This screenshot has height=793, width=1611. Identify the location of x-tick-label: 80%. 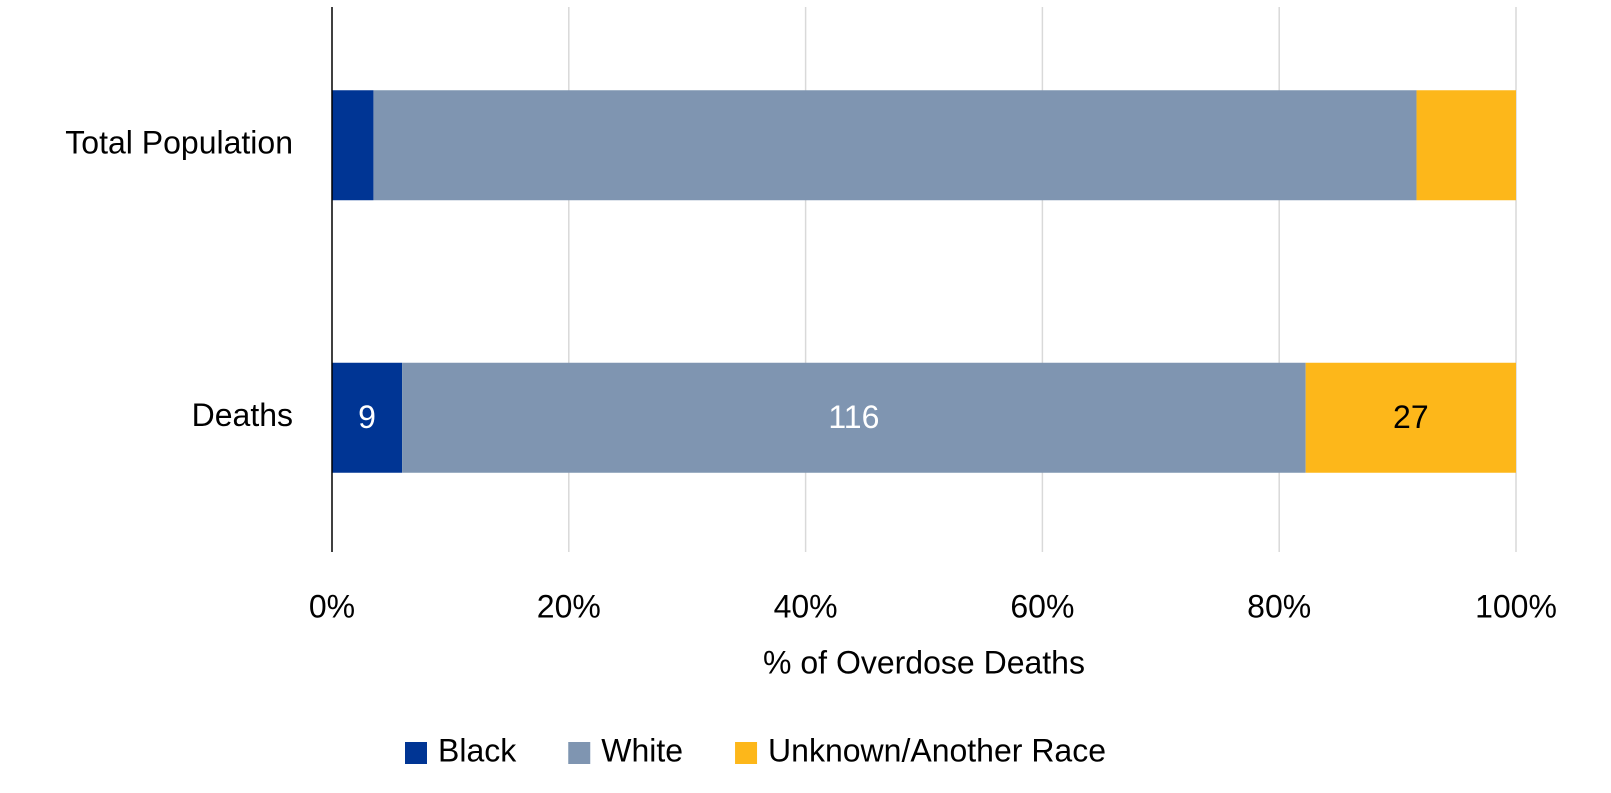
(1279, 606).